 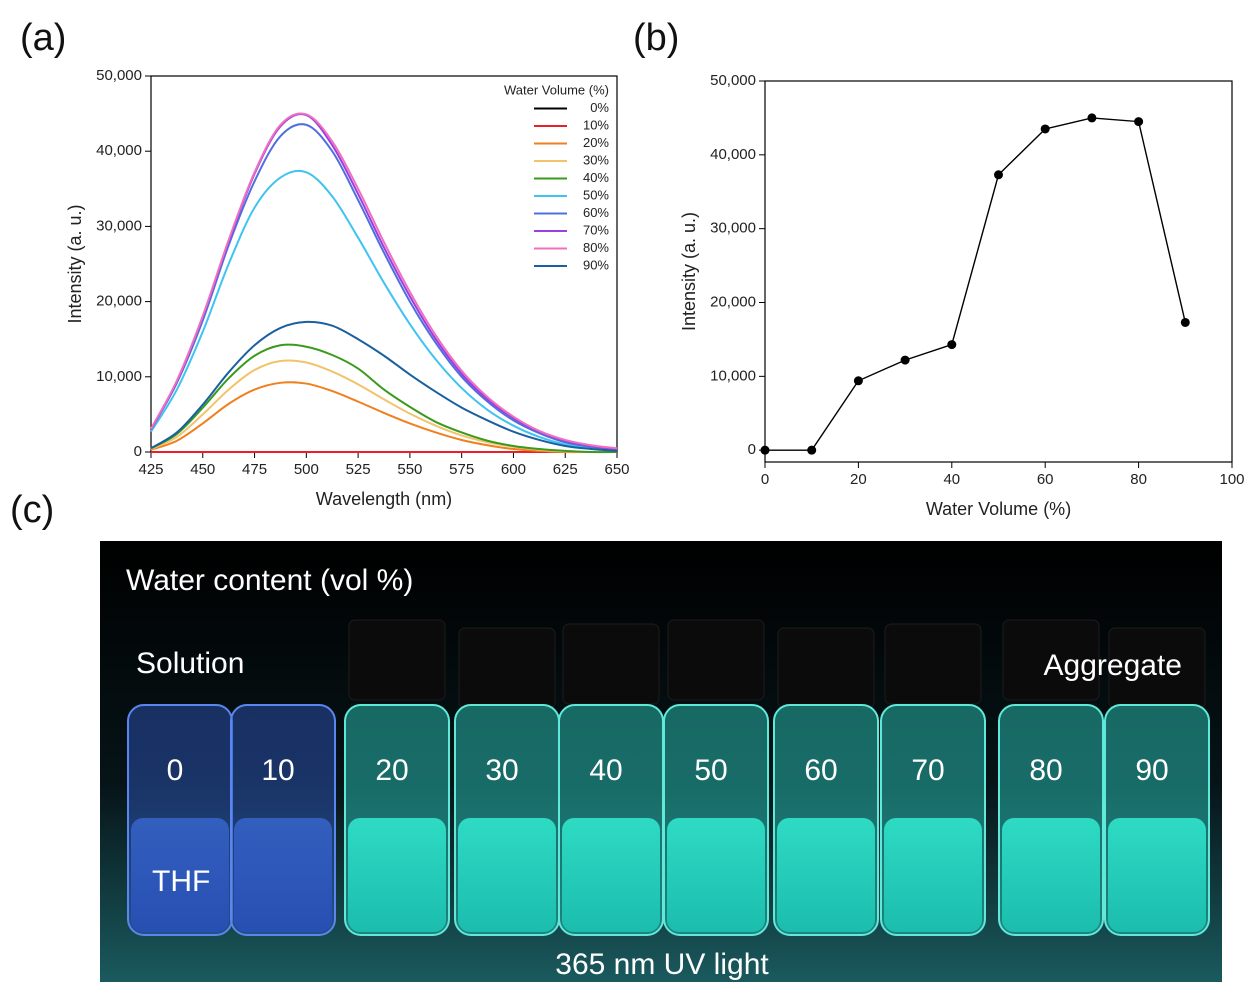 What do you see at coordinates (596, 264) in the screenshot?
I see `legend-label: 90%` at bounding box center [596, 264].